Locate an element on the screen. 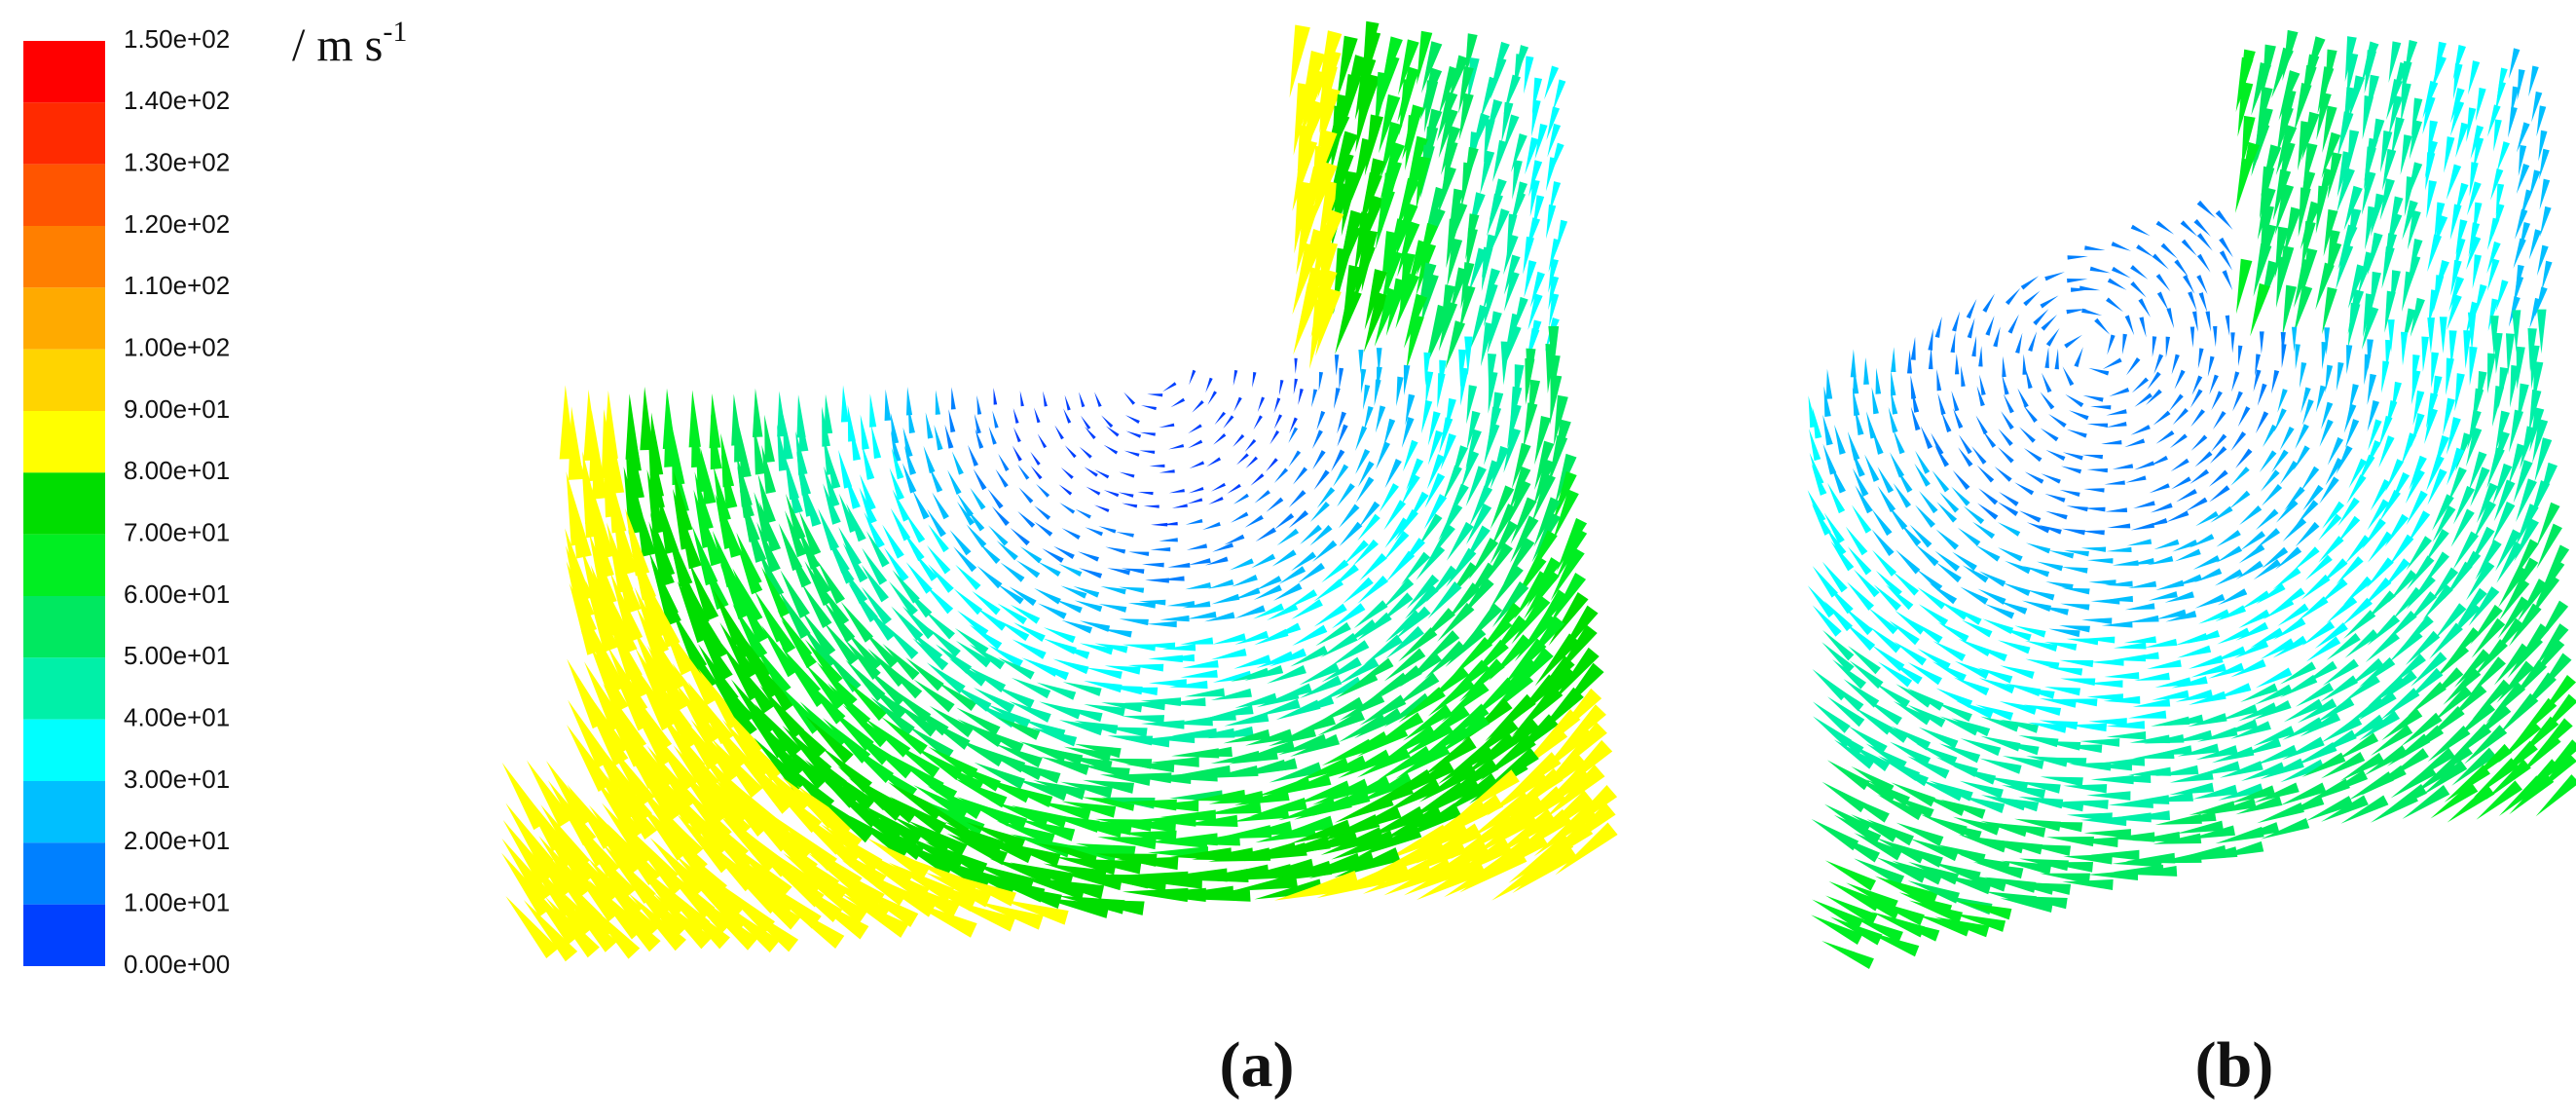  colorbar-bin is located at coordinates (64, 873).